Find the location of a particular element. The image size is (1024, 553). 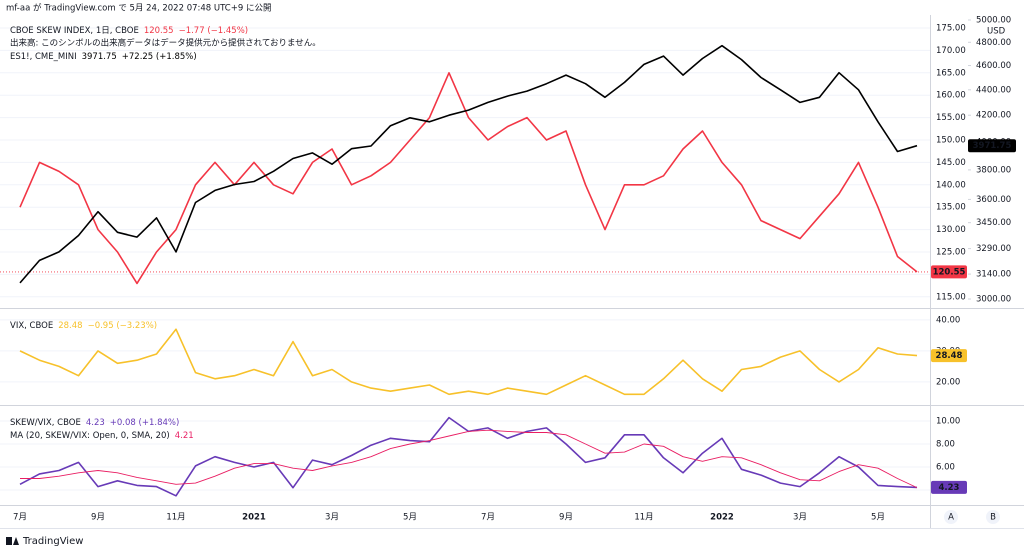

y2-unit: USD is located at coordinates (996, 32).